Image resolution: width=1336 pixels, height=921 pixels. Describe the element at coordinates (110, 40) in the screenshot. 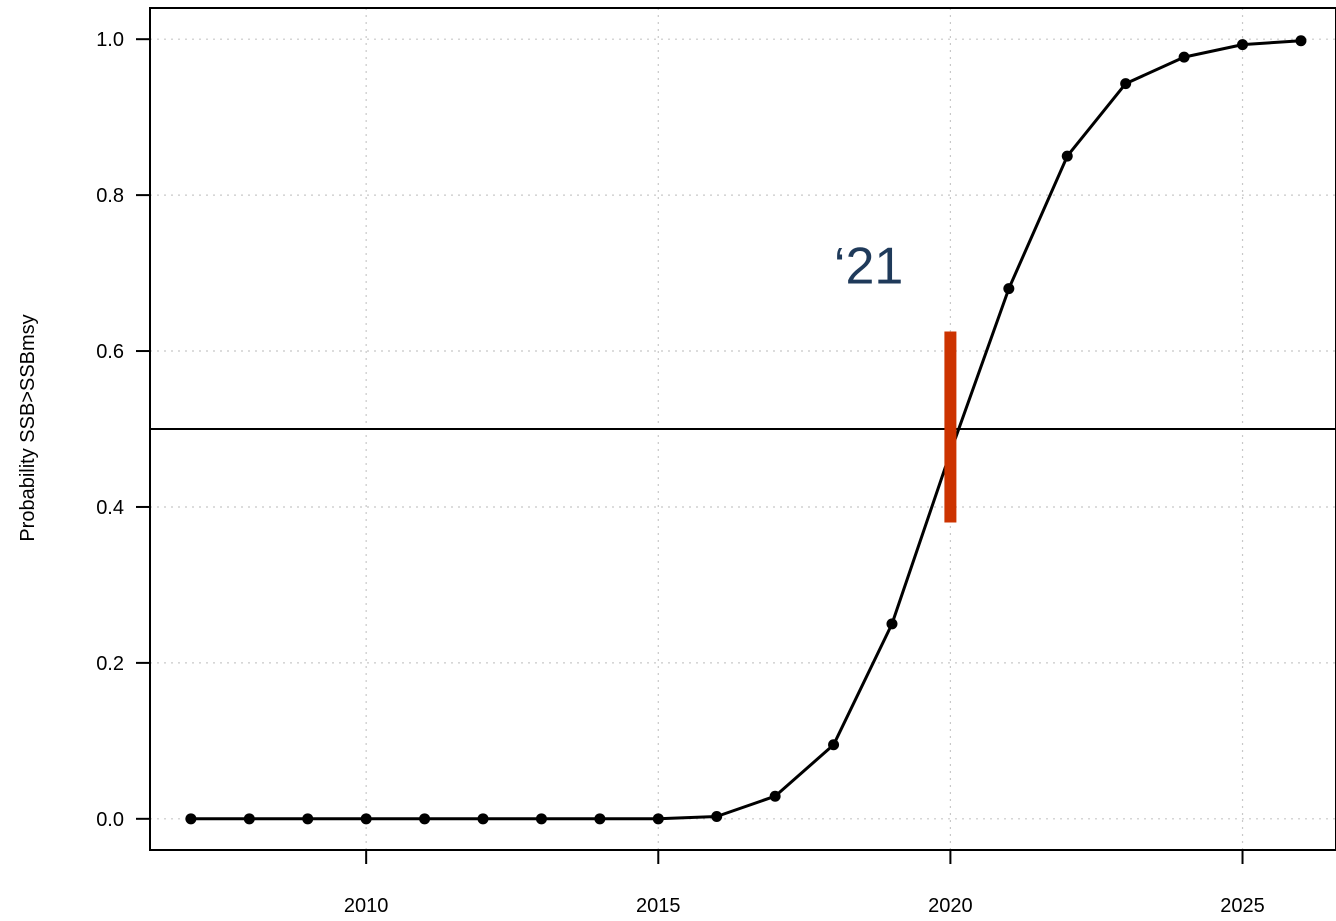

I see `y-tick-label: 1.0` at that location.